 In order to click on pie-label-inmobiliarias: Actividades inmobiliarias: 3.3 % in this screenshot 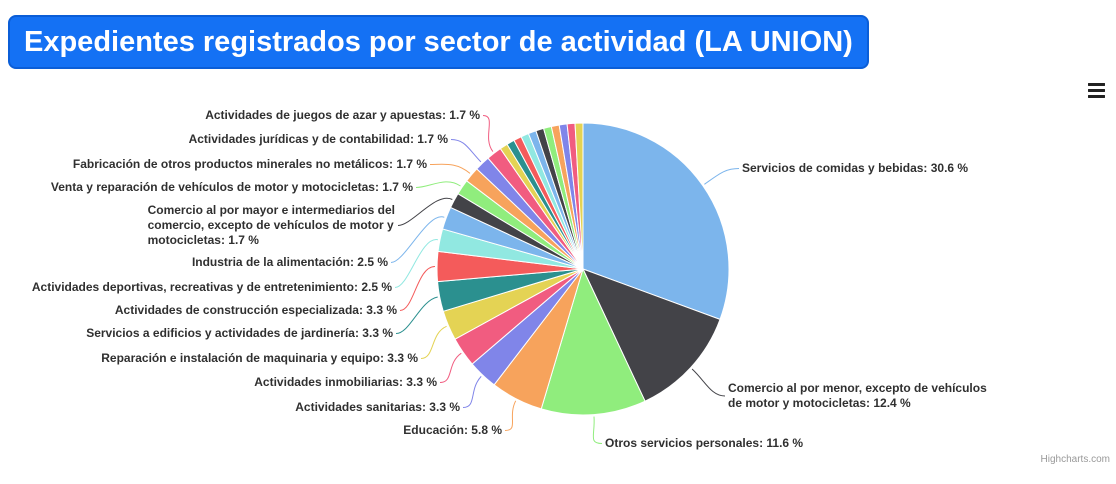, I will do `click(345, 382)`.